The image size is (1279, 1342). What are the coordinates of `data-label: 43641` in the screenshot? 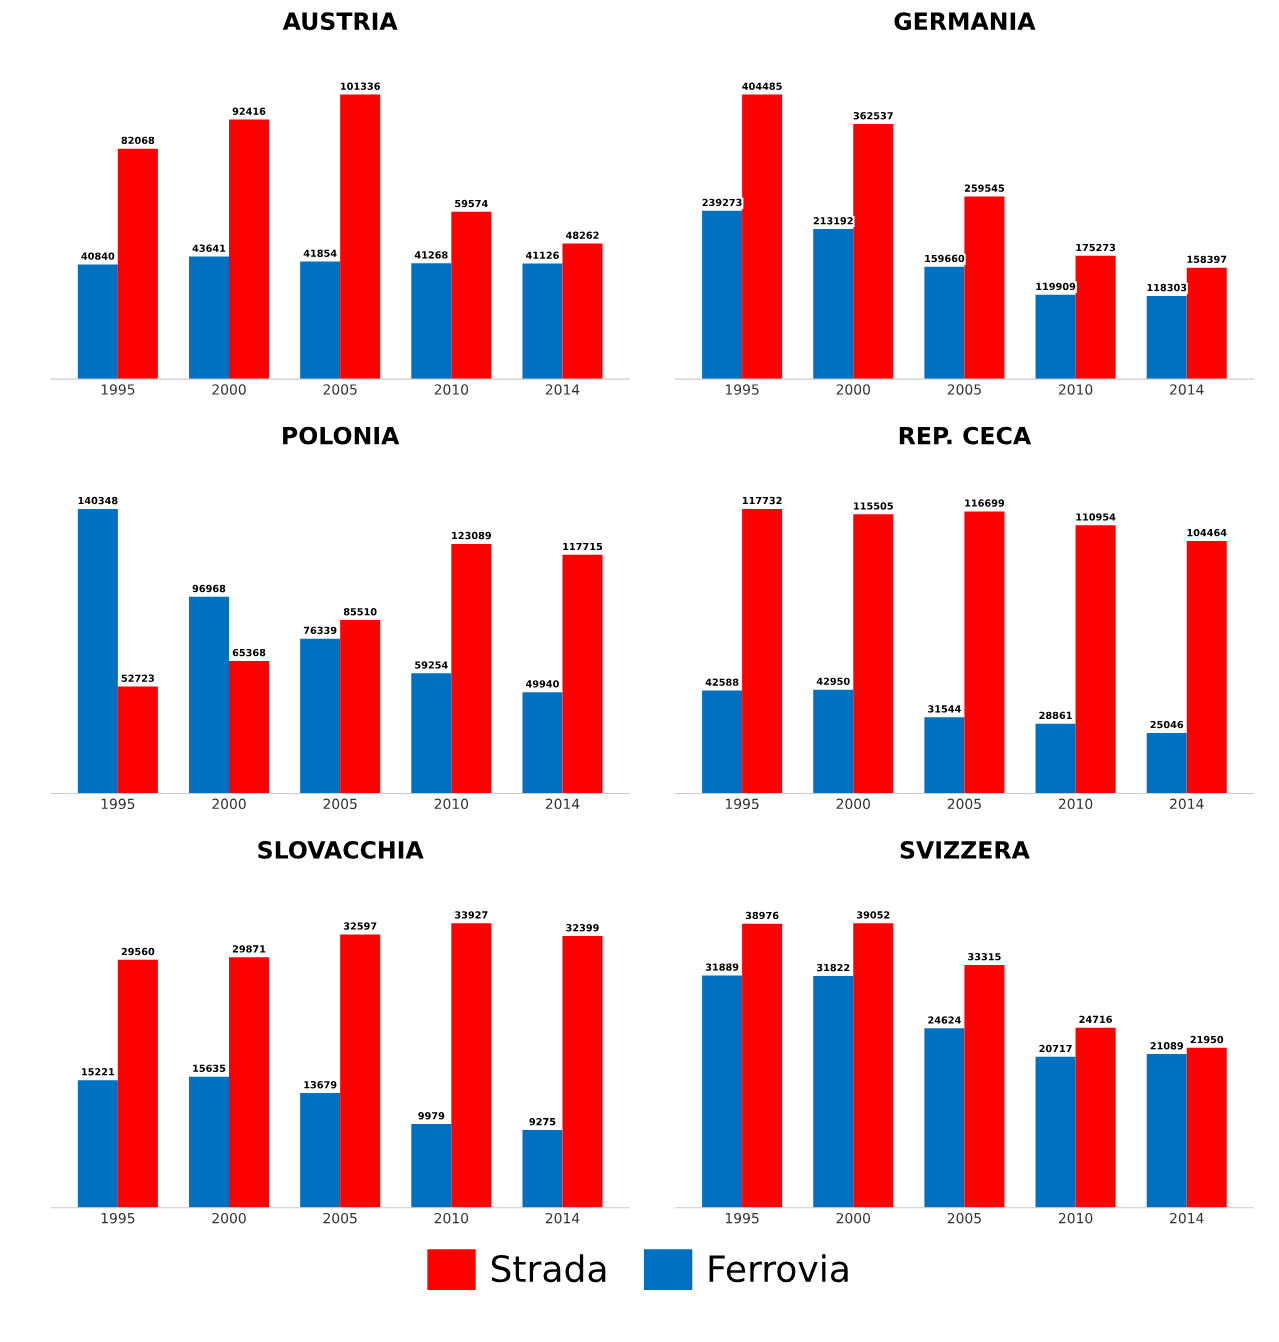 It's located at (209, 248).